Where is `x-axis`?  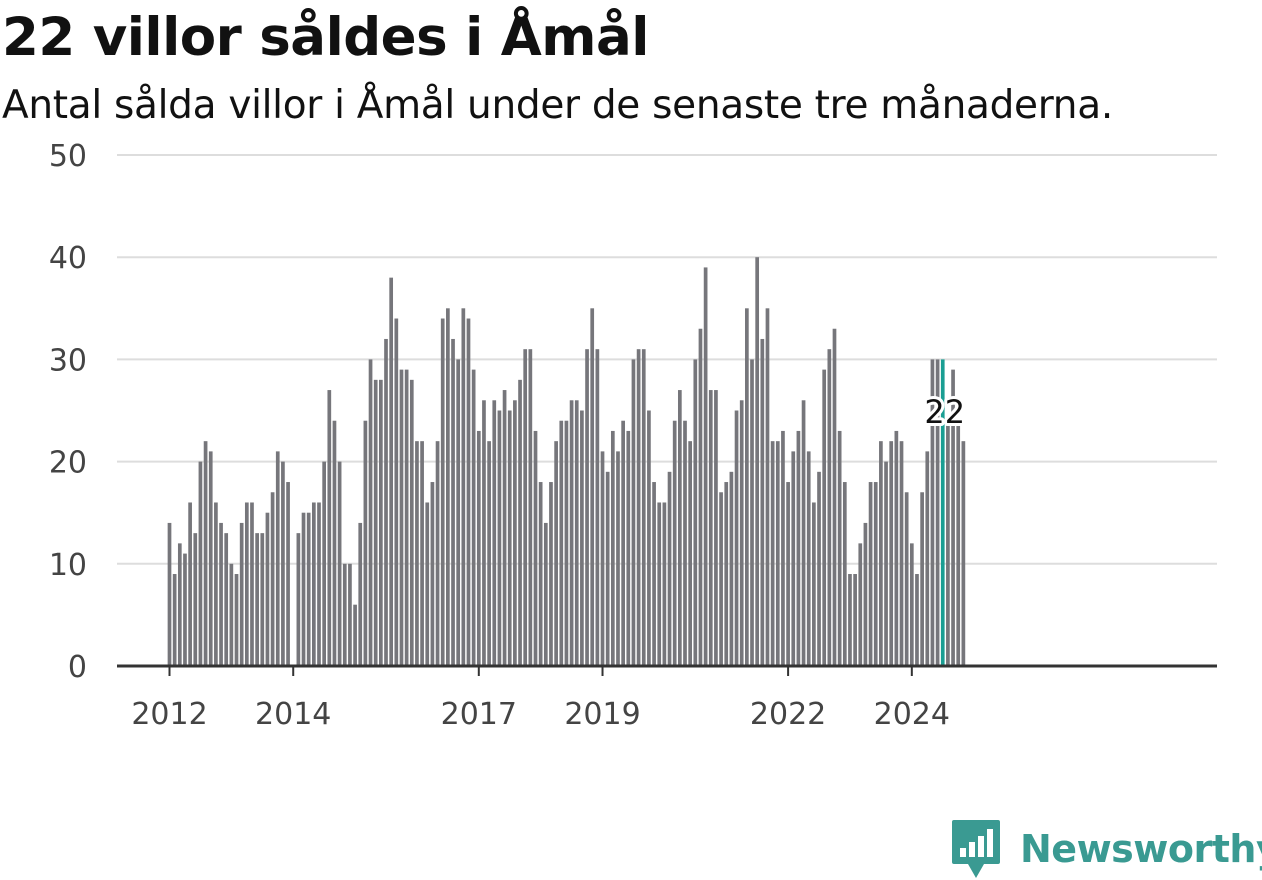
x-axis is located at coordinates (667, 670).